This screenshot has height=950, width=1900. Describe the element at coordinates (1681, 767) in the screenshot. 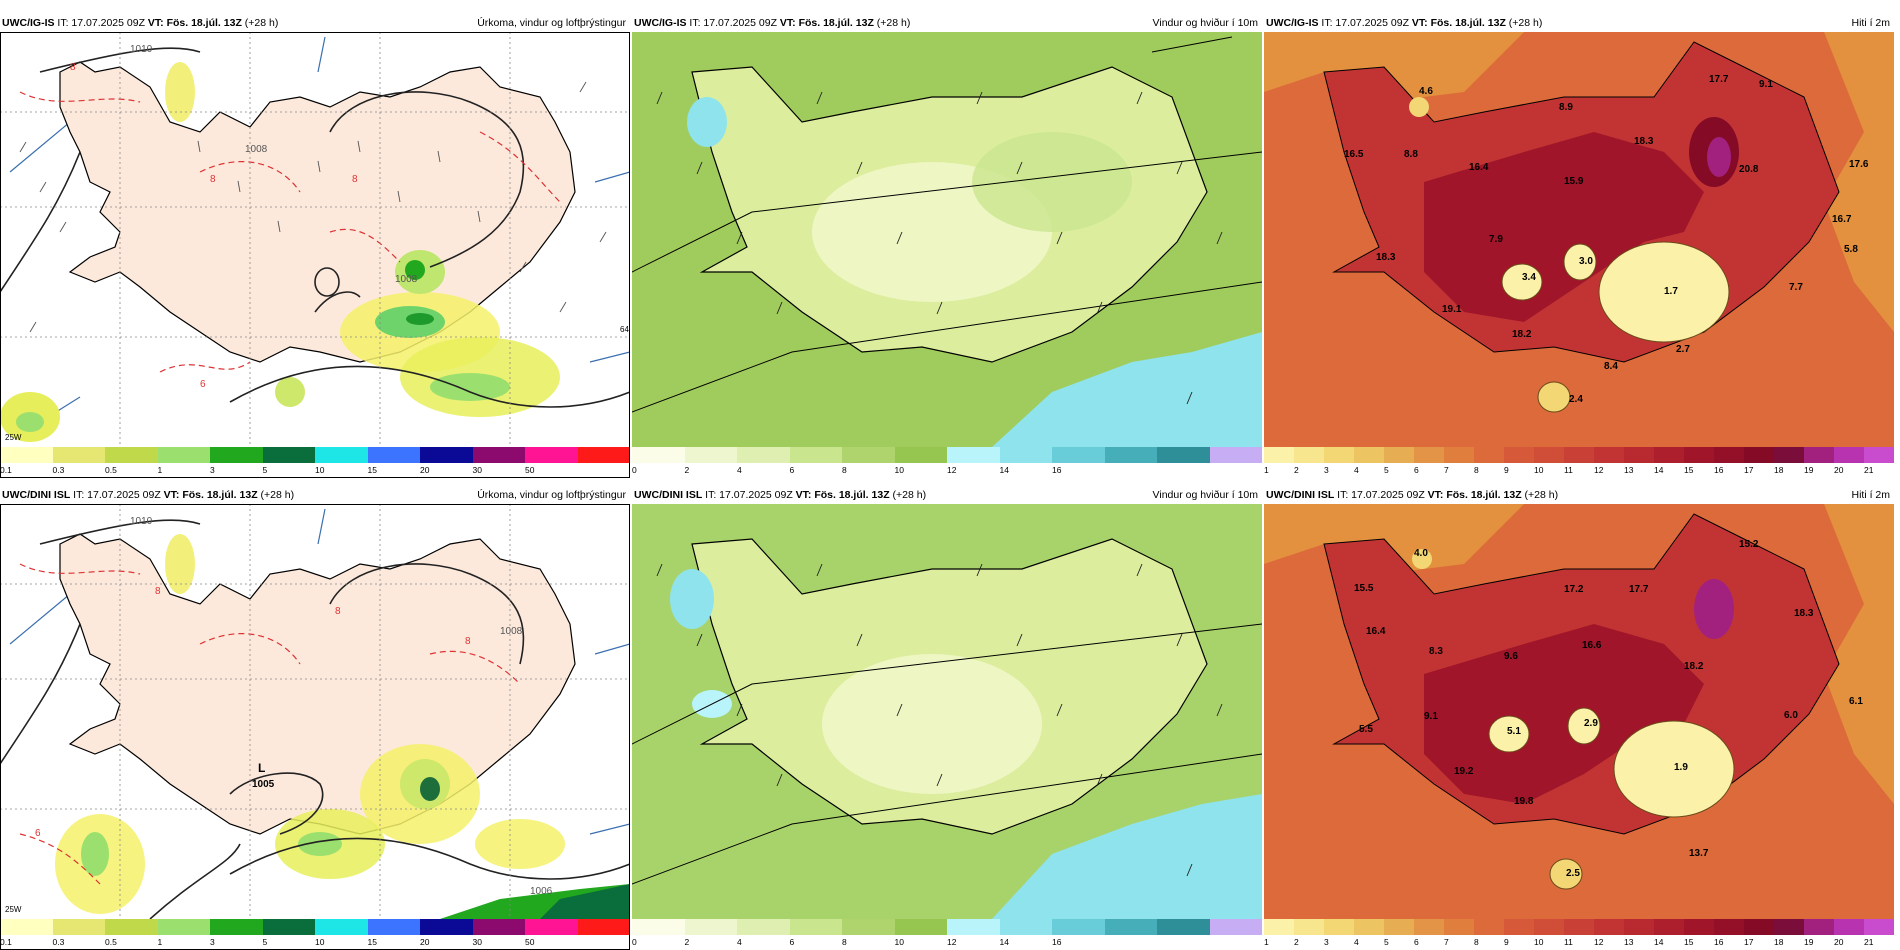

I see `temperature-label: 1.9` at that location.